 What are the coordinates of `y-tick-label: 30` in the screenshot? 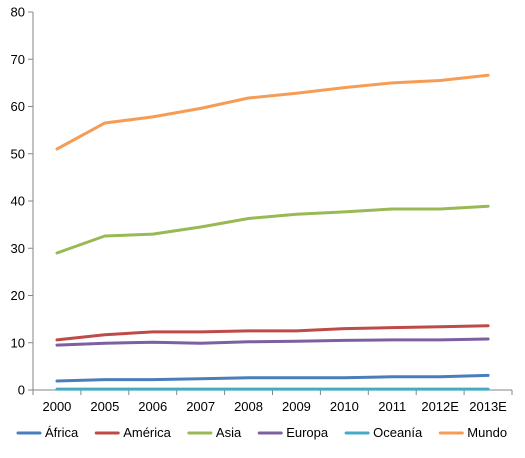 It's located at (18, 248).